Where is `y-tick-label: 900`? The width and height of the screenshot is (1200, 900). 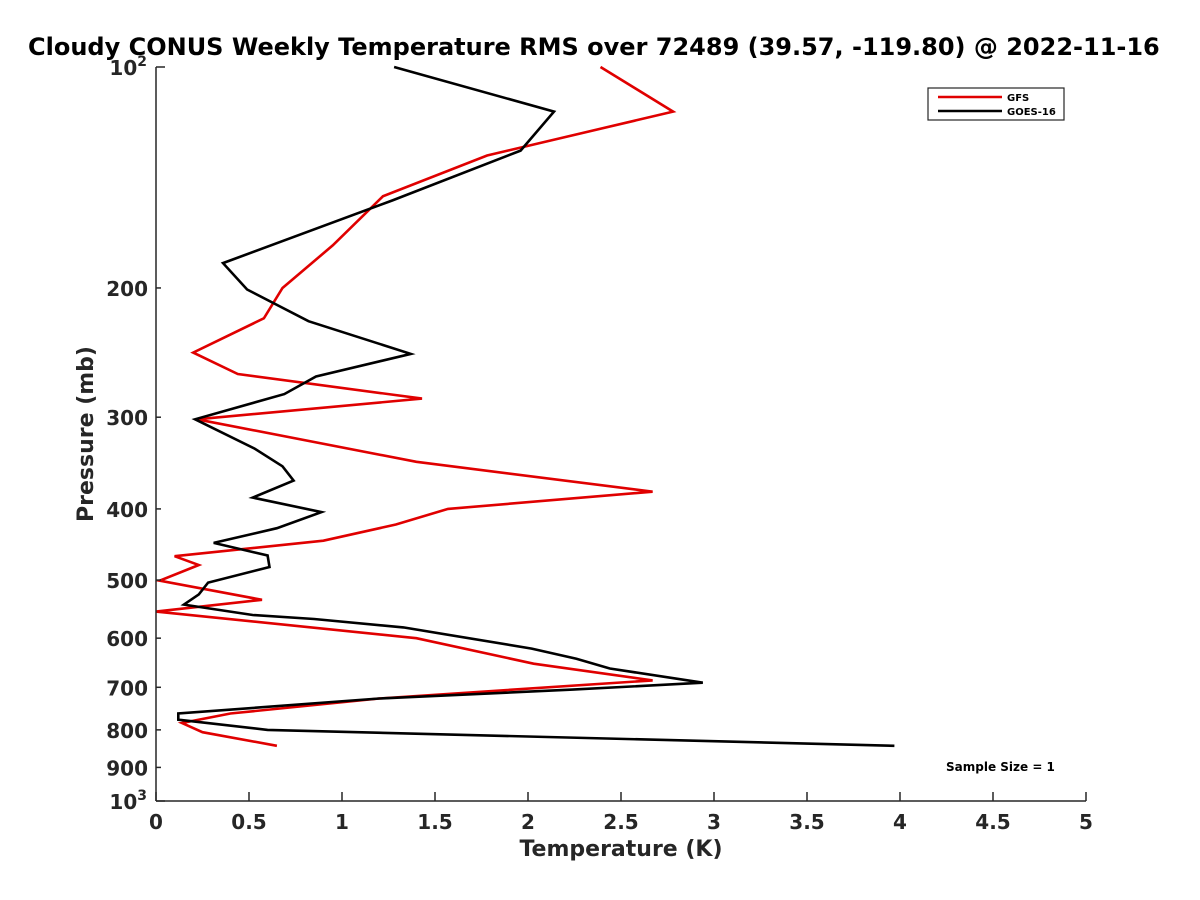 y-tick-label: 900 is located at coordinates (127, 768).